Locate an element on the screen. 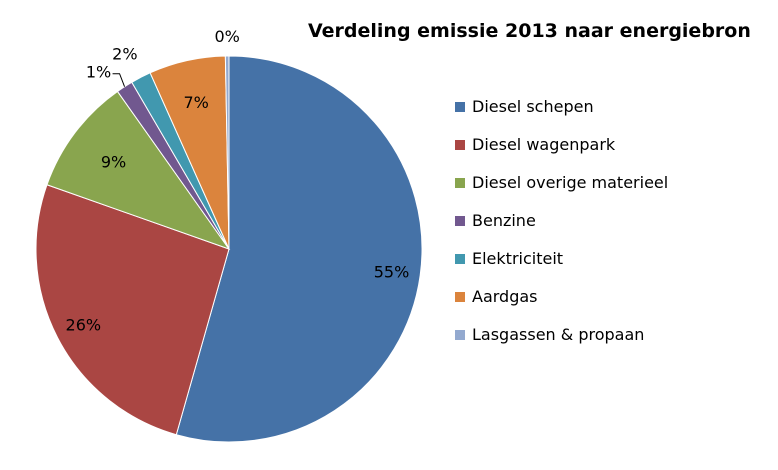 The width and height of the screenshot is (778, 470). legend-item: Lasgassen & propaan is located at coordinates (561, 344).